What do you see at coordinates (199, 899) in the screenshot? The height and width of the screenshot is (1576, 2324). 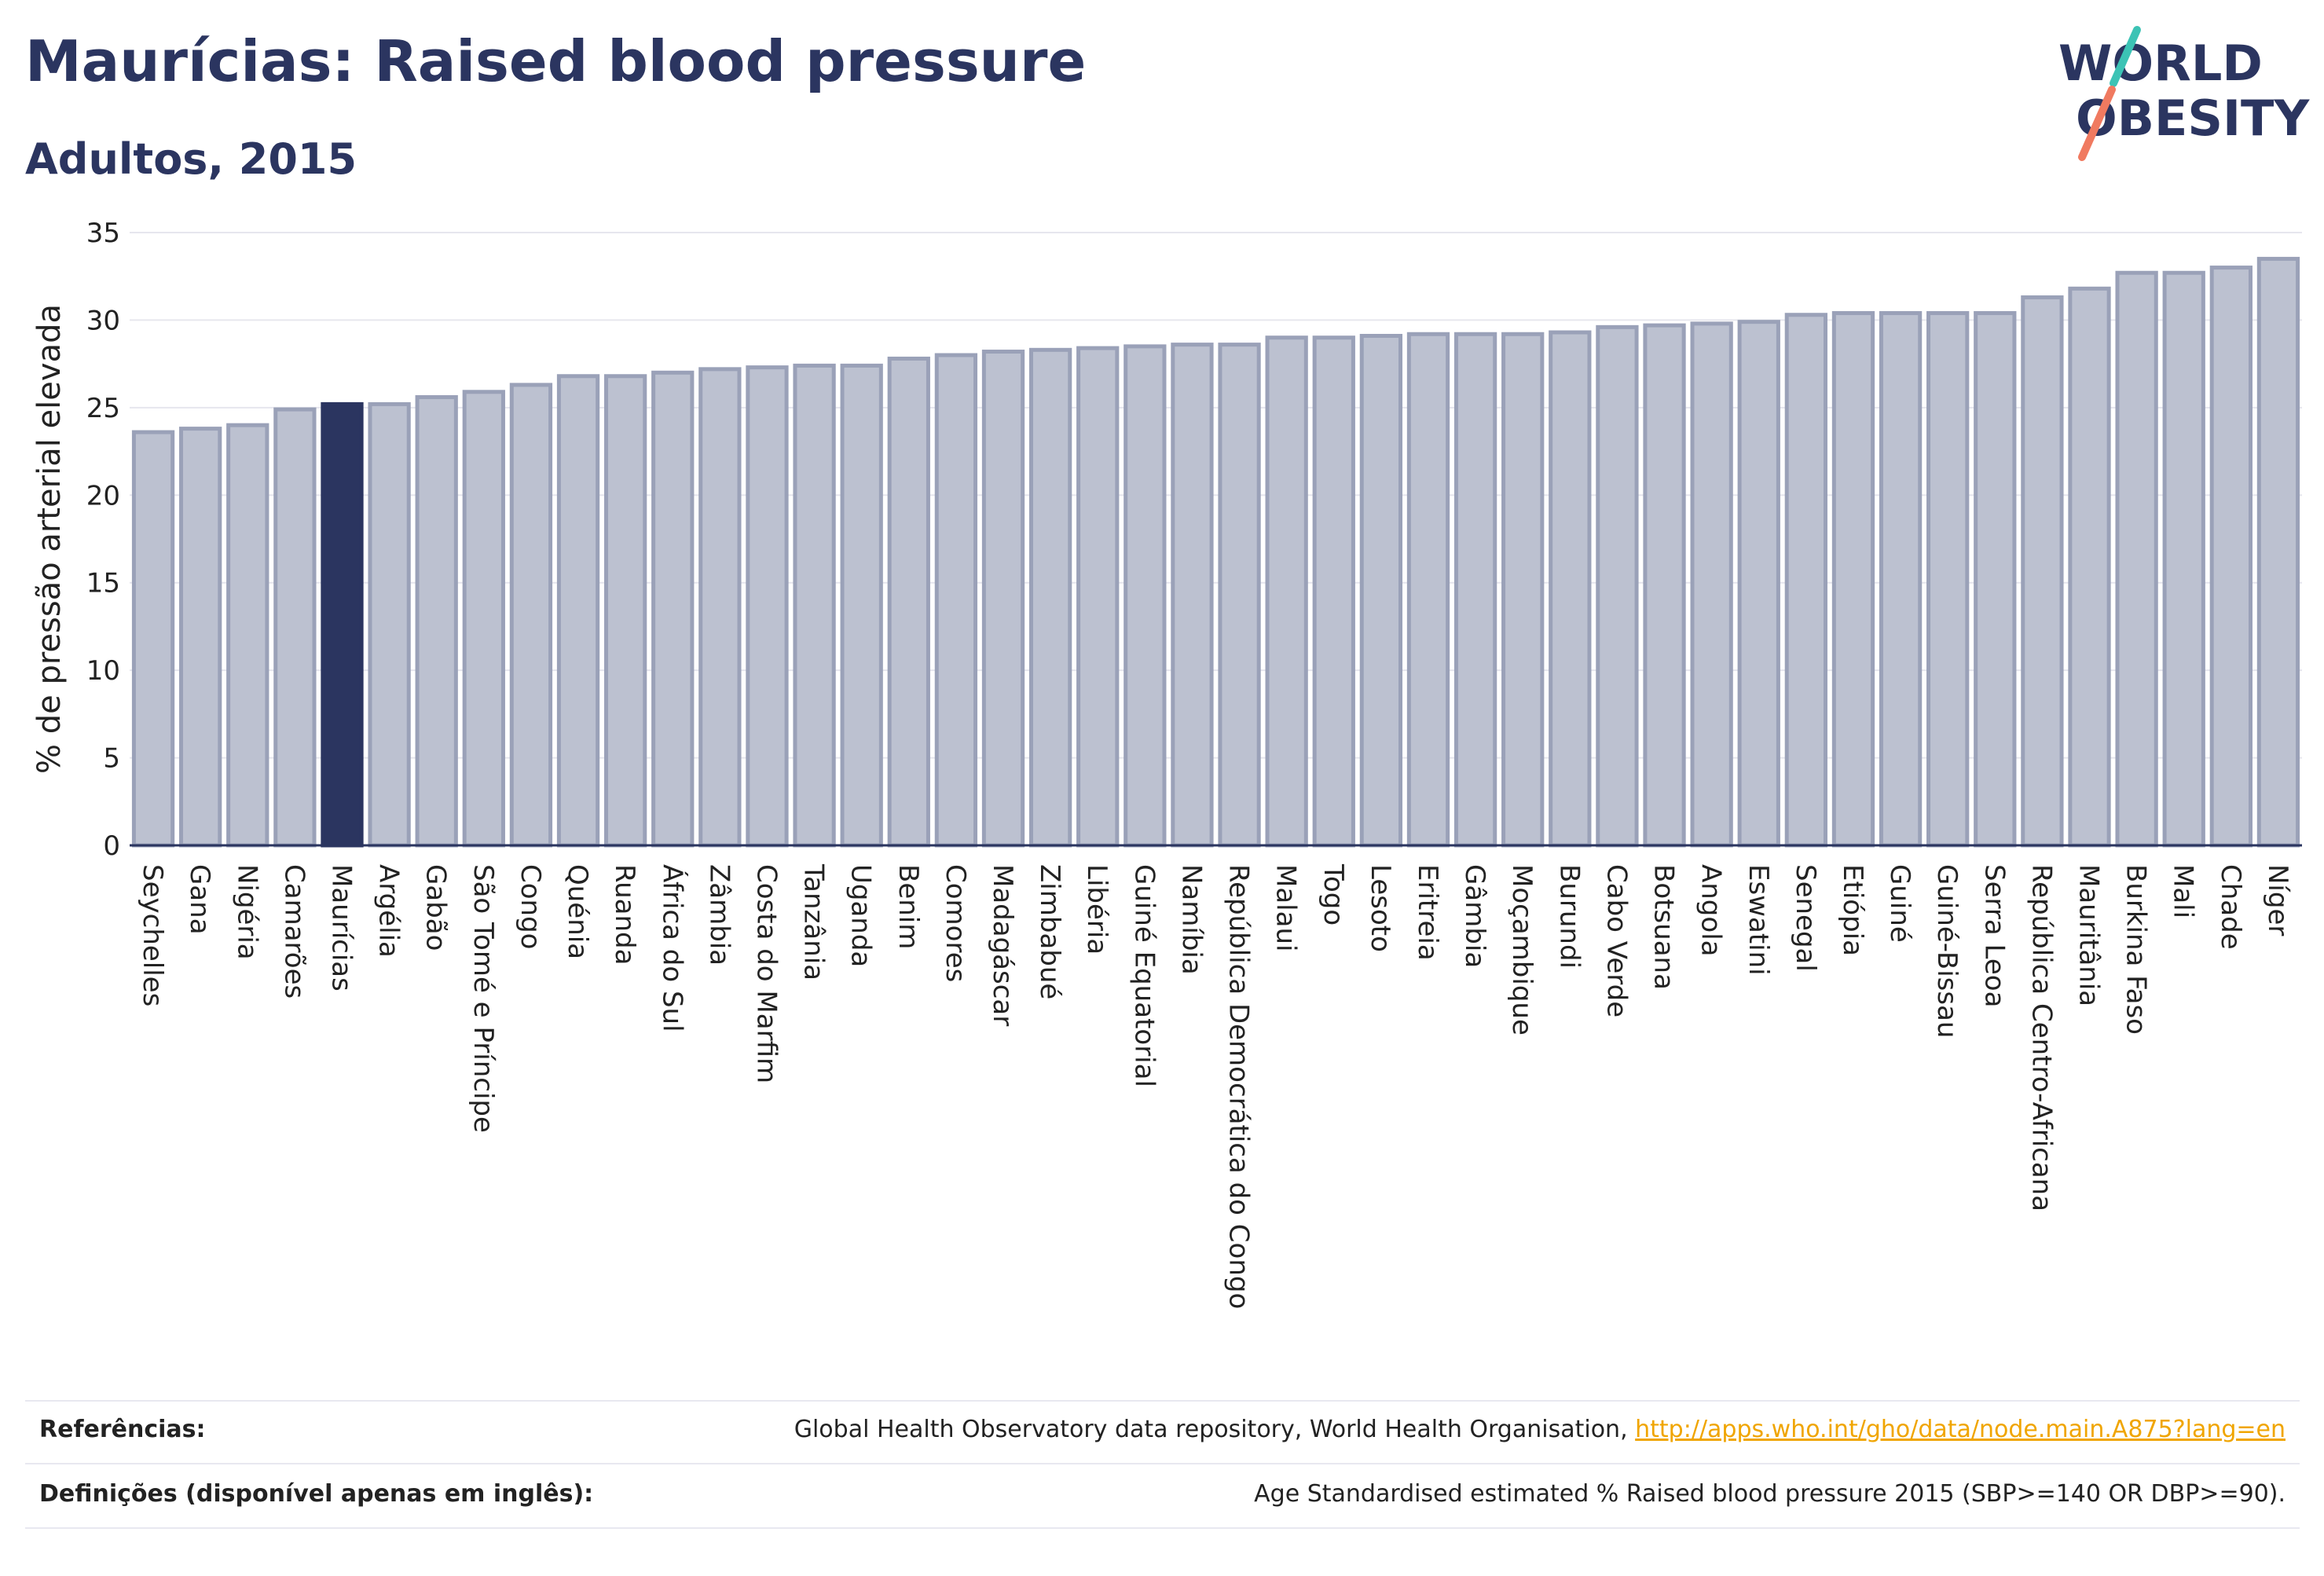 I see `x-tick-label: Gana` at bounding box center [199, 899].